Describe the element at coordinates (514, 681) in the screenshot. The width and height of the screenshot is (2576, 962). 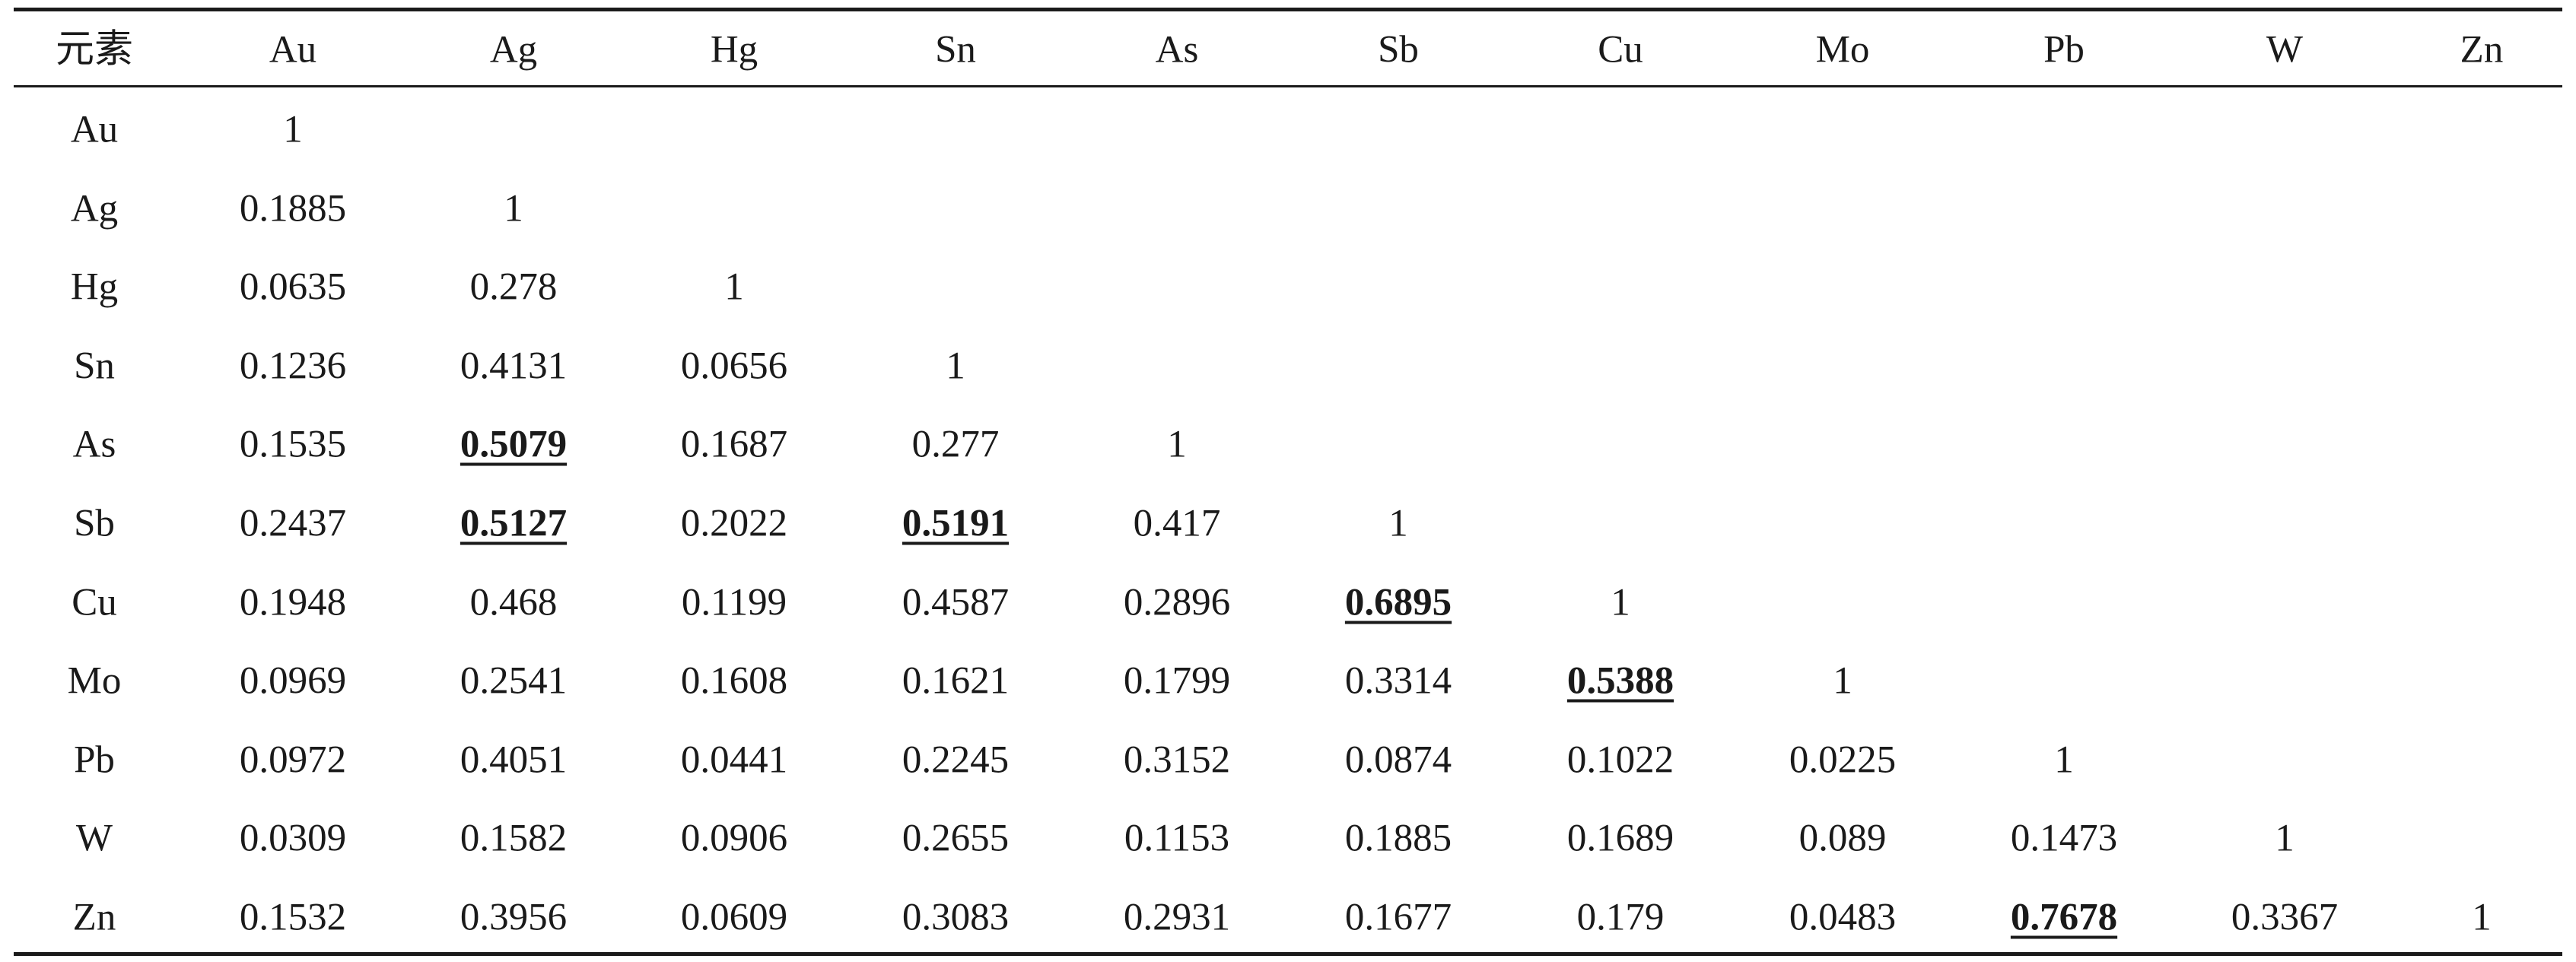
I see `cell-mo-ag: 0.2541` at that location.